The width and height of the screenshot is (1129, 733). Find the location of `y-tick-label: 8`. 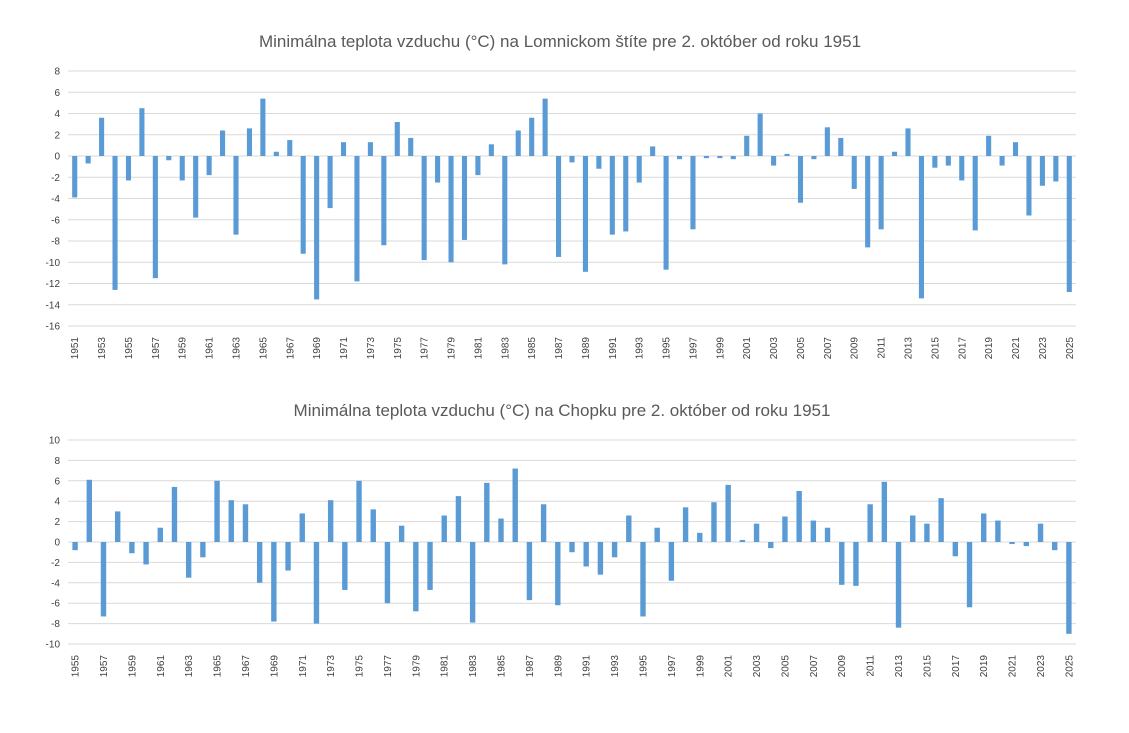

y-tick-label: 8 is located at coordinates (57, 461).